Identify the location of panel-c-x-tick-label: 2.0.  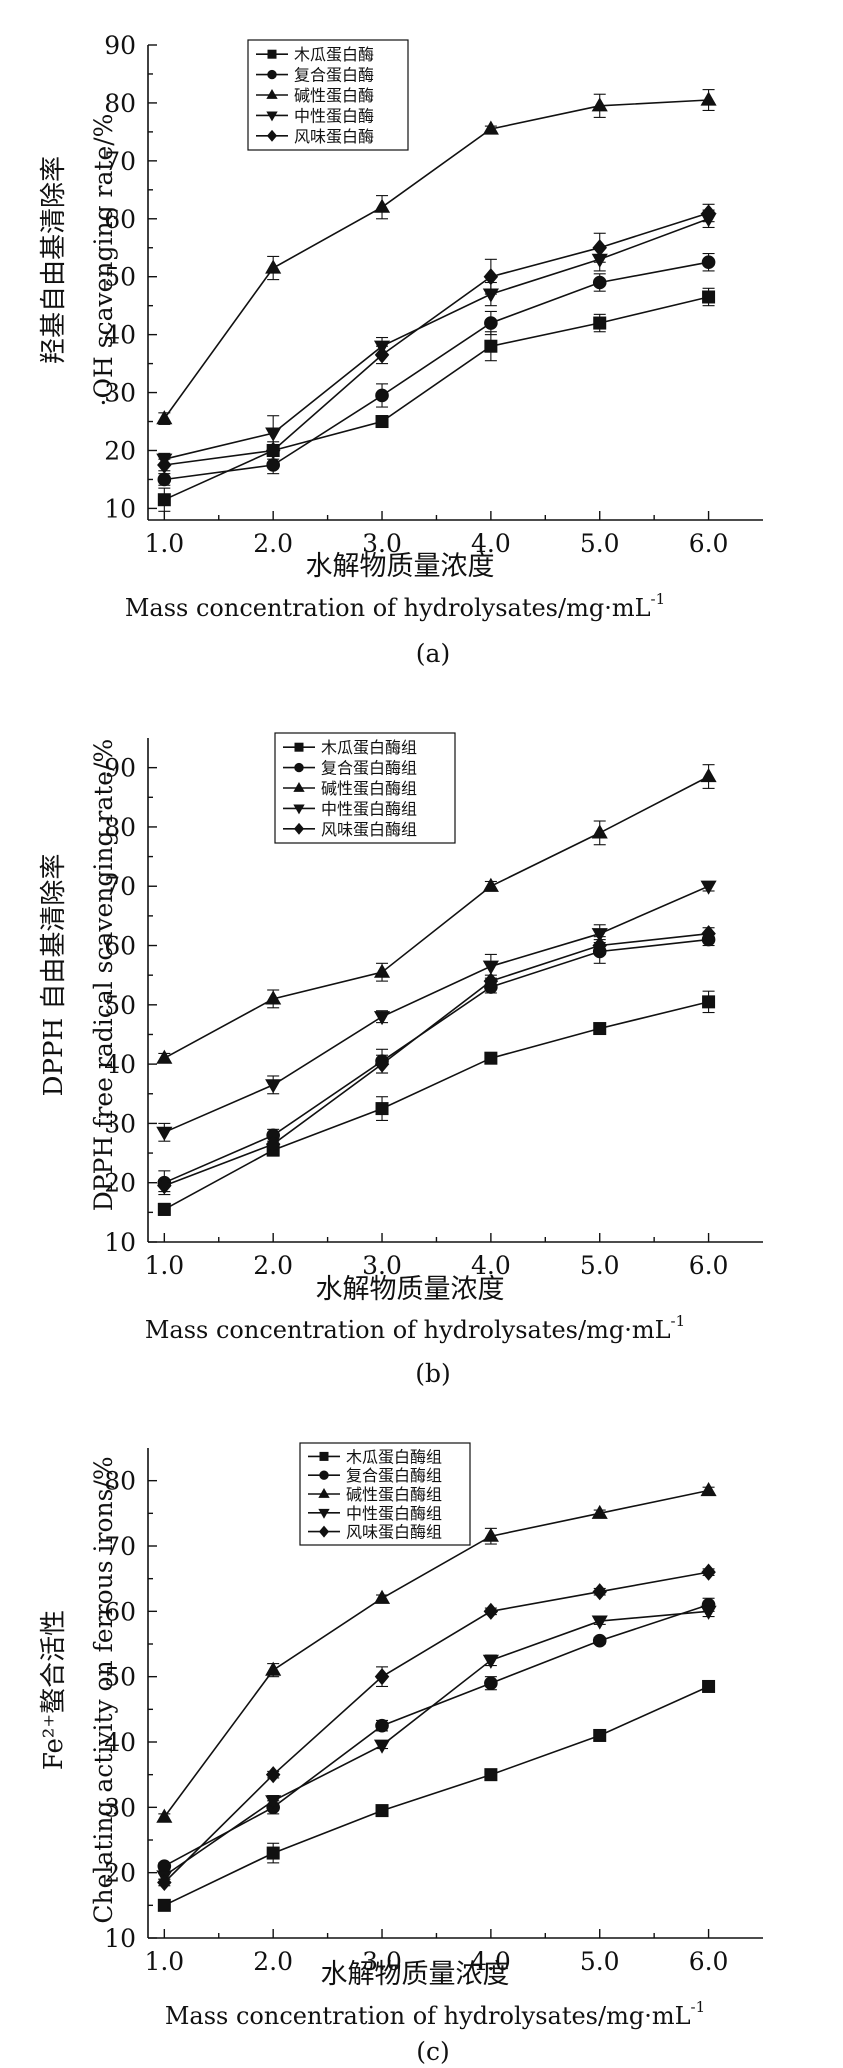
(273, 1961).